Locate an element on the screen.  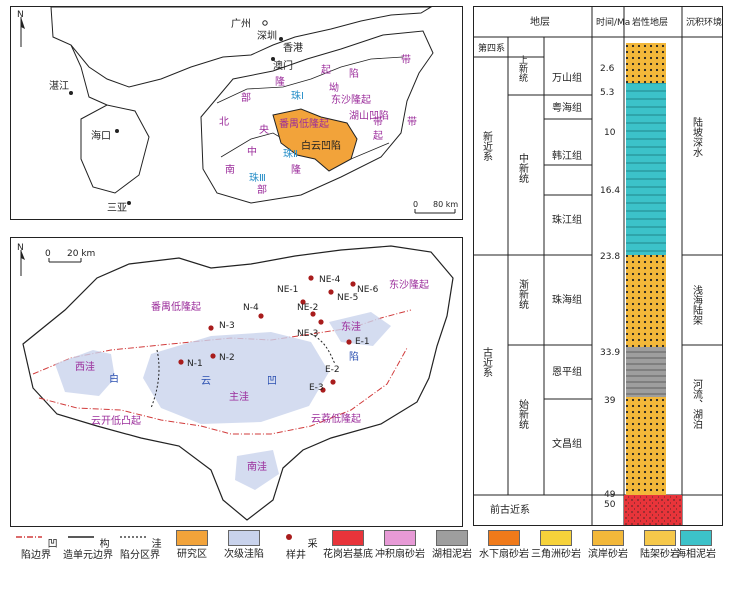
city-zhanjiang: 湛江 is located at coordinates (59, 86).